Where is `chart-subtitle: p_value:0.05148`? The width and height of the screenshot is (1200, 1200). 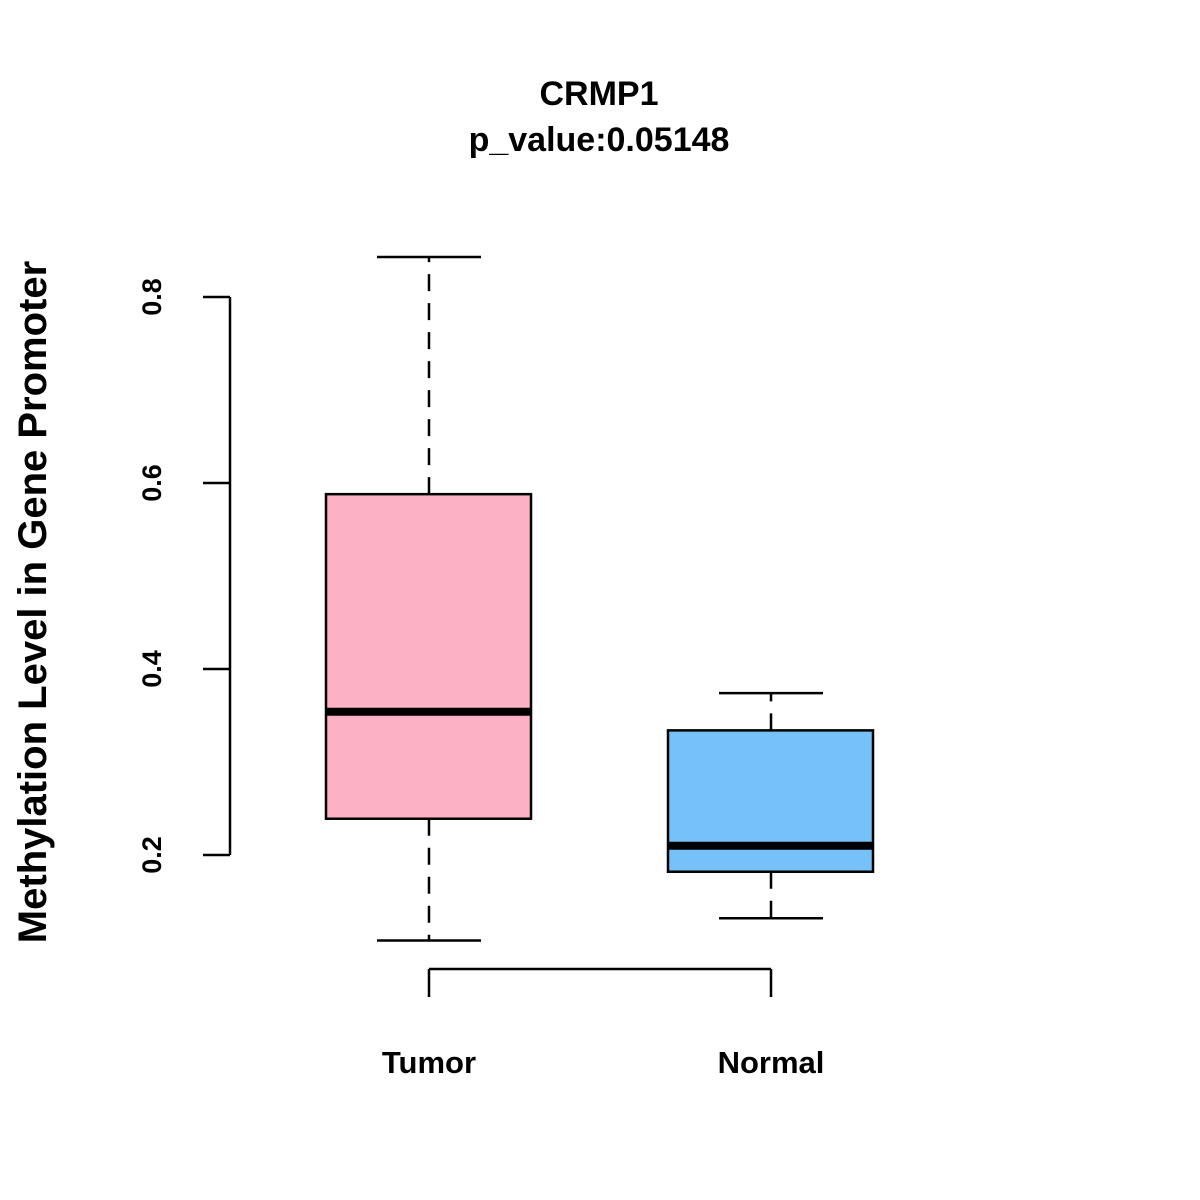
chart-subtitle: p_value:0.05148 is located at coordinates (599, 140).